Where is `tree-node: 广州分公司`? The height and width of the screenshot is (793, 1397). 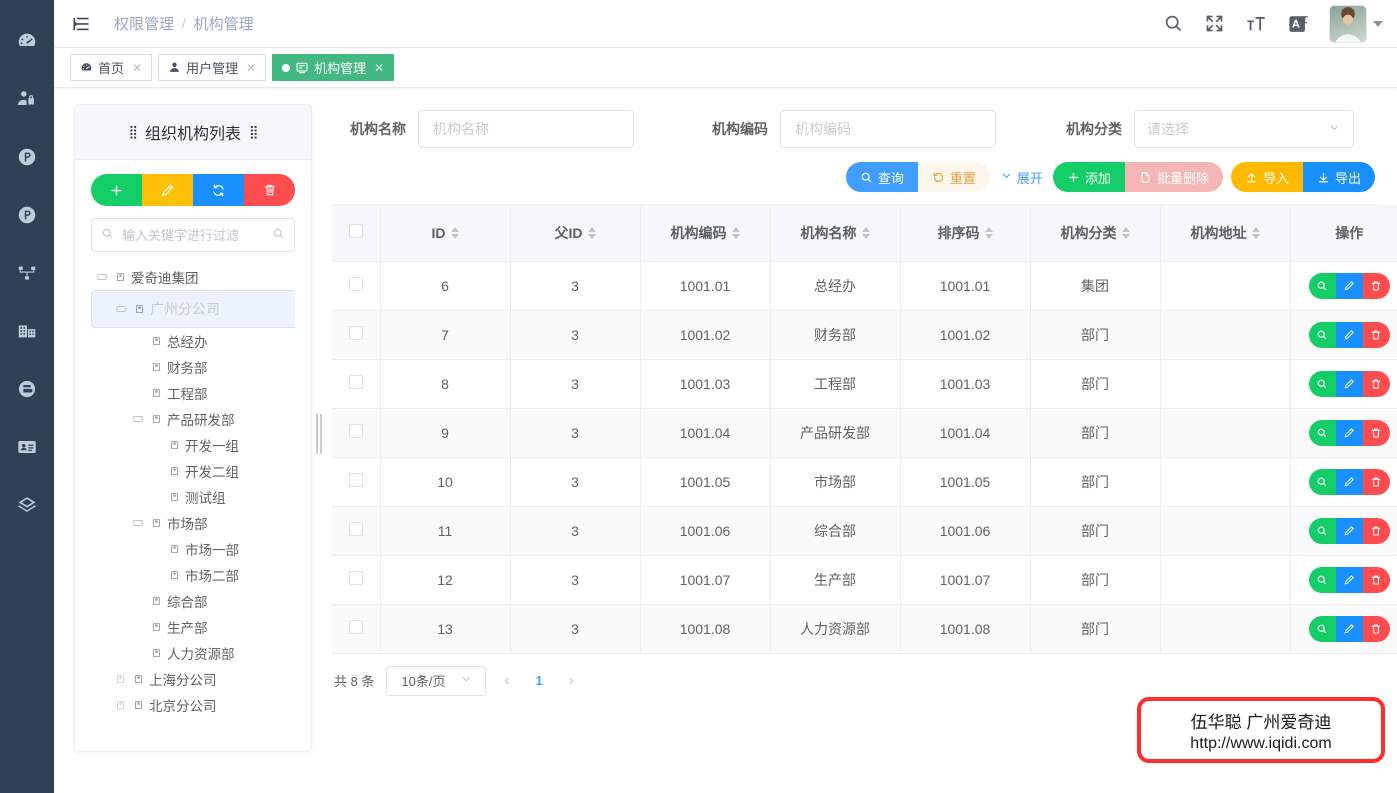
tree-node: 广州分公司 is located at coordinates (193, 309).